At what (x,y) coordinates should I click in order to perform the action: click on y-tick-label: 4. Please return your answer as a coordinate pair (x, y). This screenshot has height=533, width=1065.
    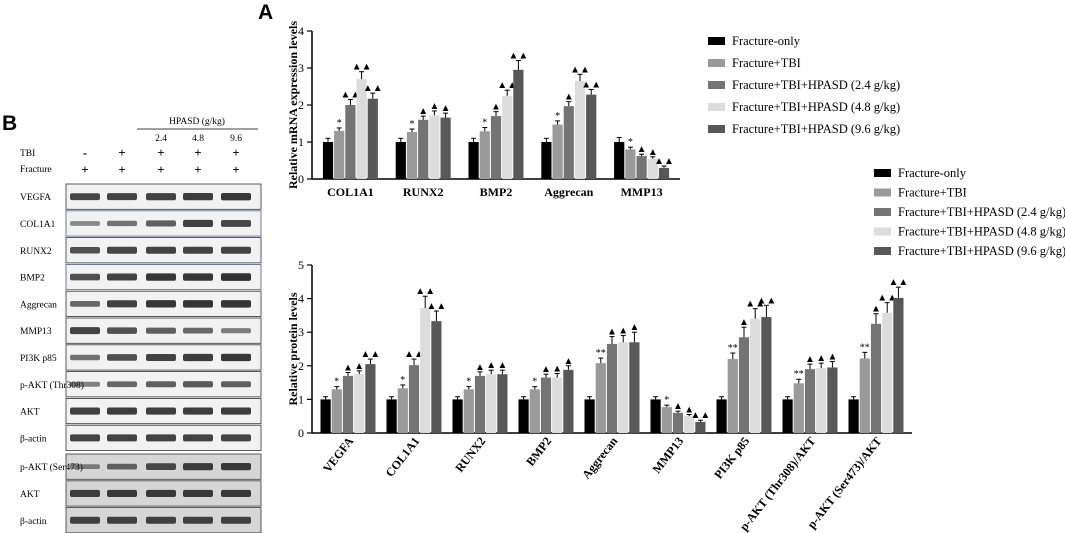
    Looking at the image, I should click on (301, 31).